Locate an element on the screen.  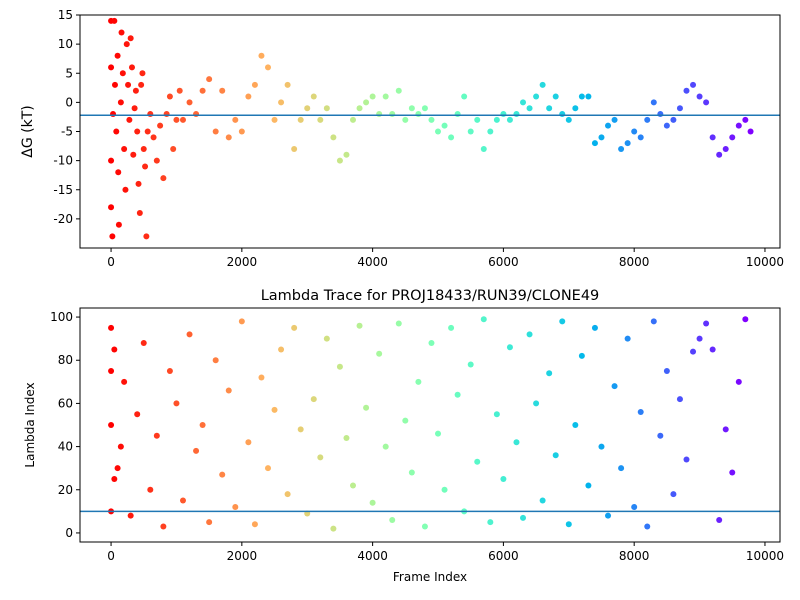
y-tick-label: 80 is located at coordinates (65, 360).